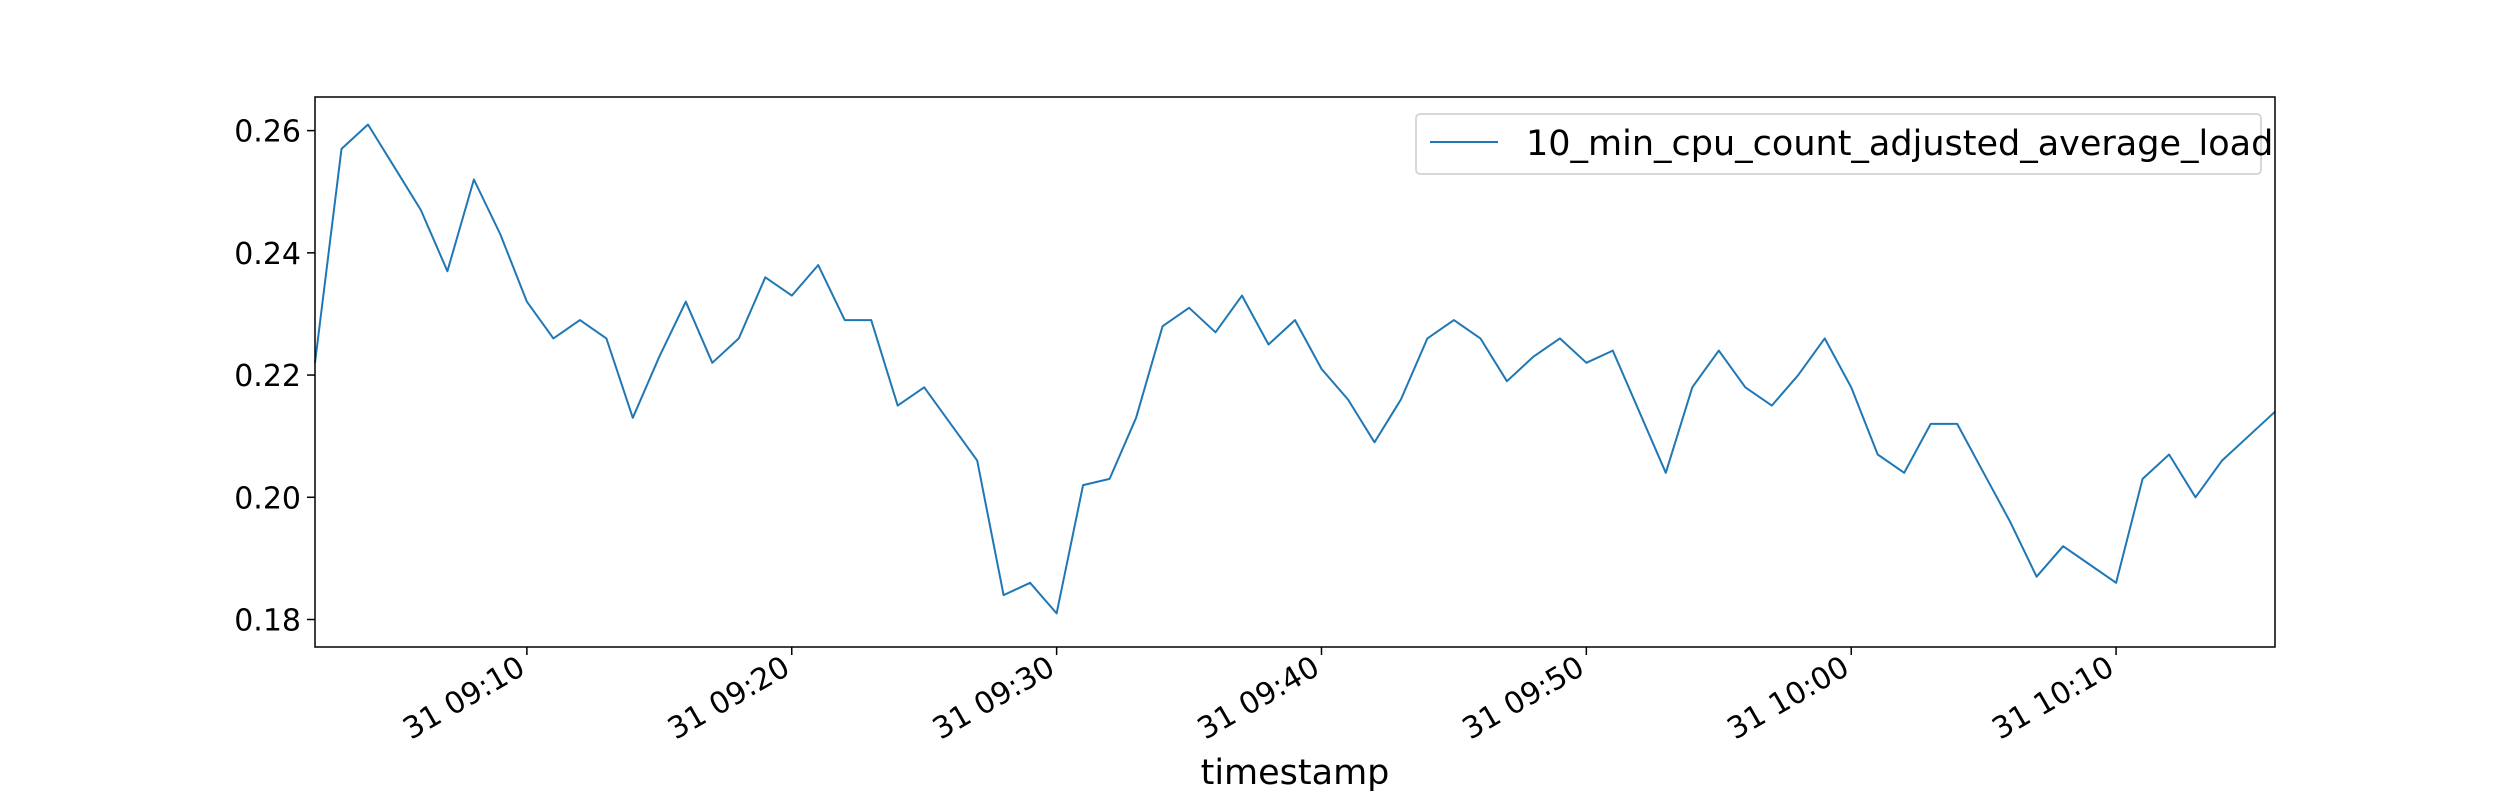 This screenshot has width=2500, height=800. Describe the element at coordinates (994, 698) in the screenshot. I see `x-tick-label: 31 09:30` at that location.